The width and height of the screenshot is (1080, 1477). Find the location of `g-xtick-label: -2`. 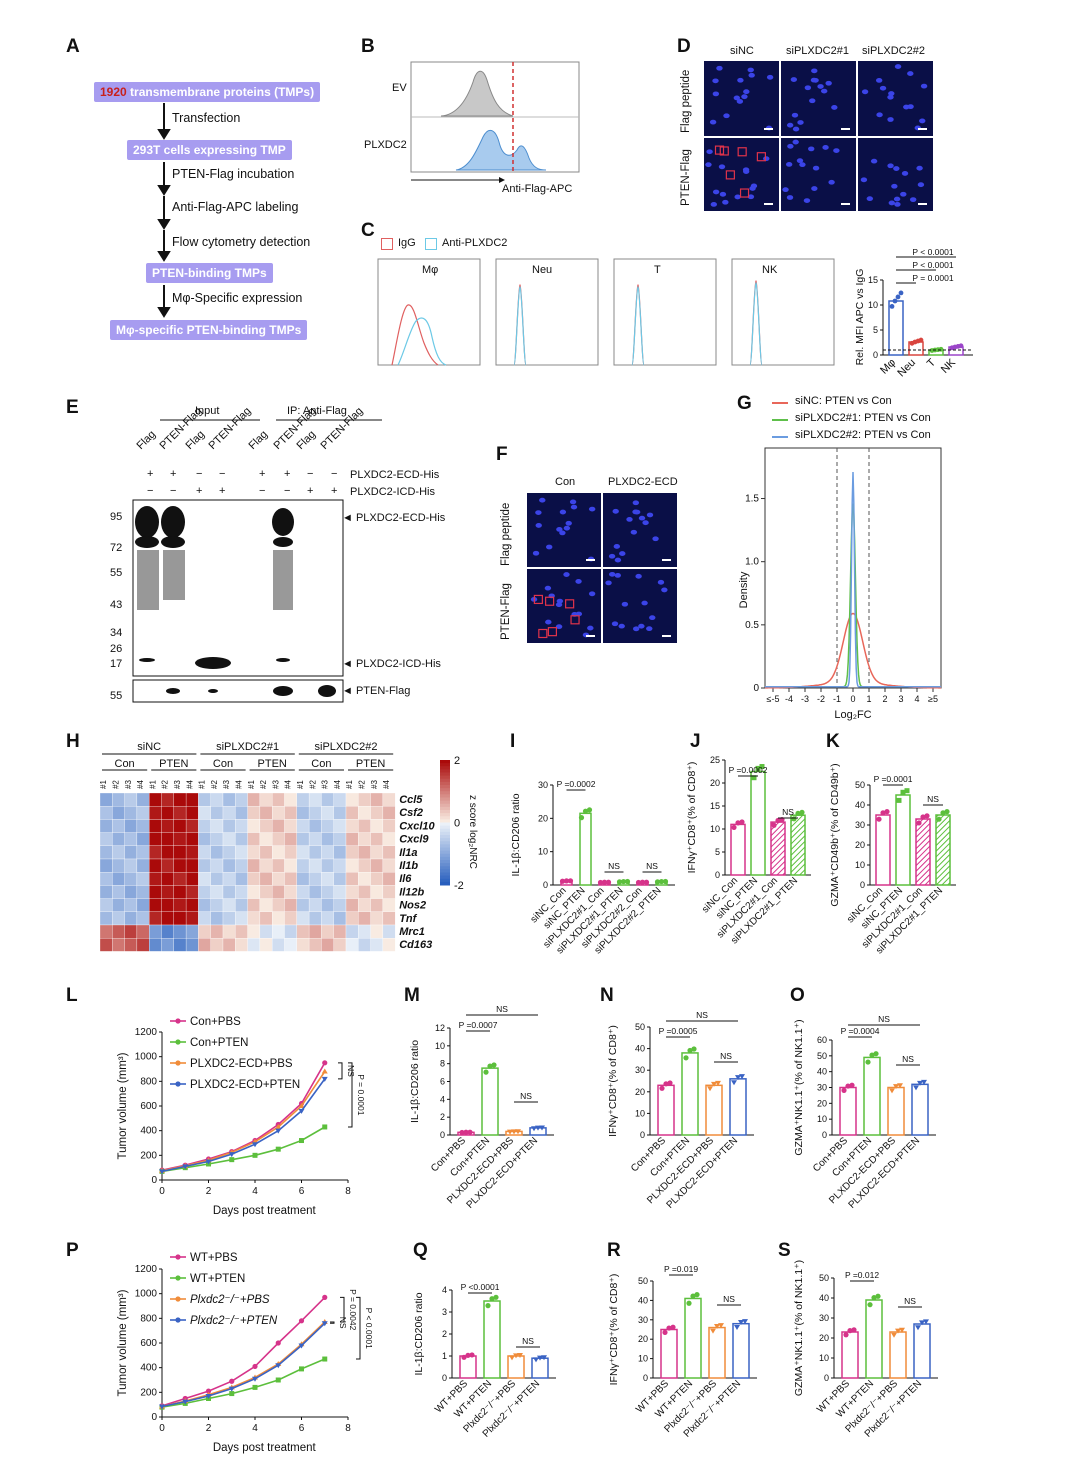

g-xtick-label: -2 is located at coordinates (821, 699).